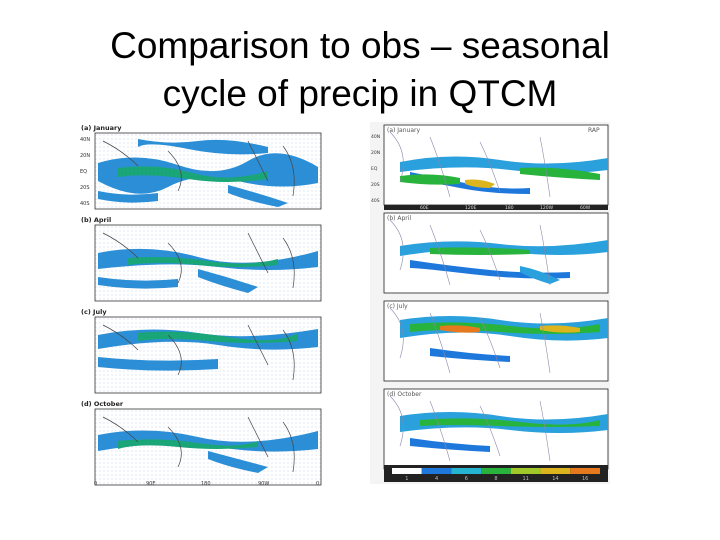 The height and width of the screenshot is (540, 720). I want to click on obs-panel-april: (b) April, so click(496, 253).